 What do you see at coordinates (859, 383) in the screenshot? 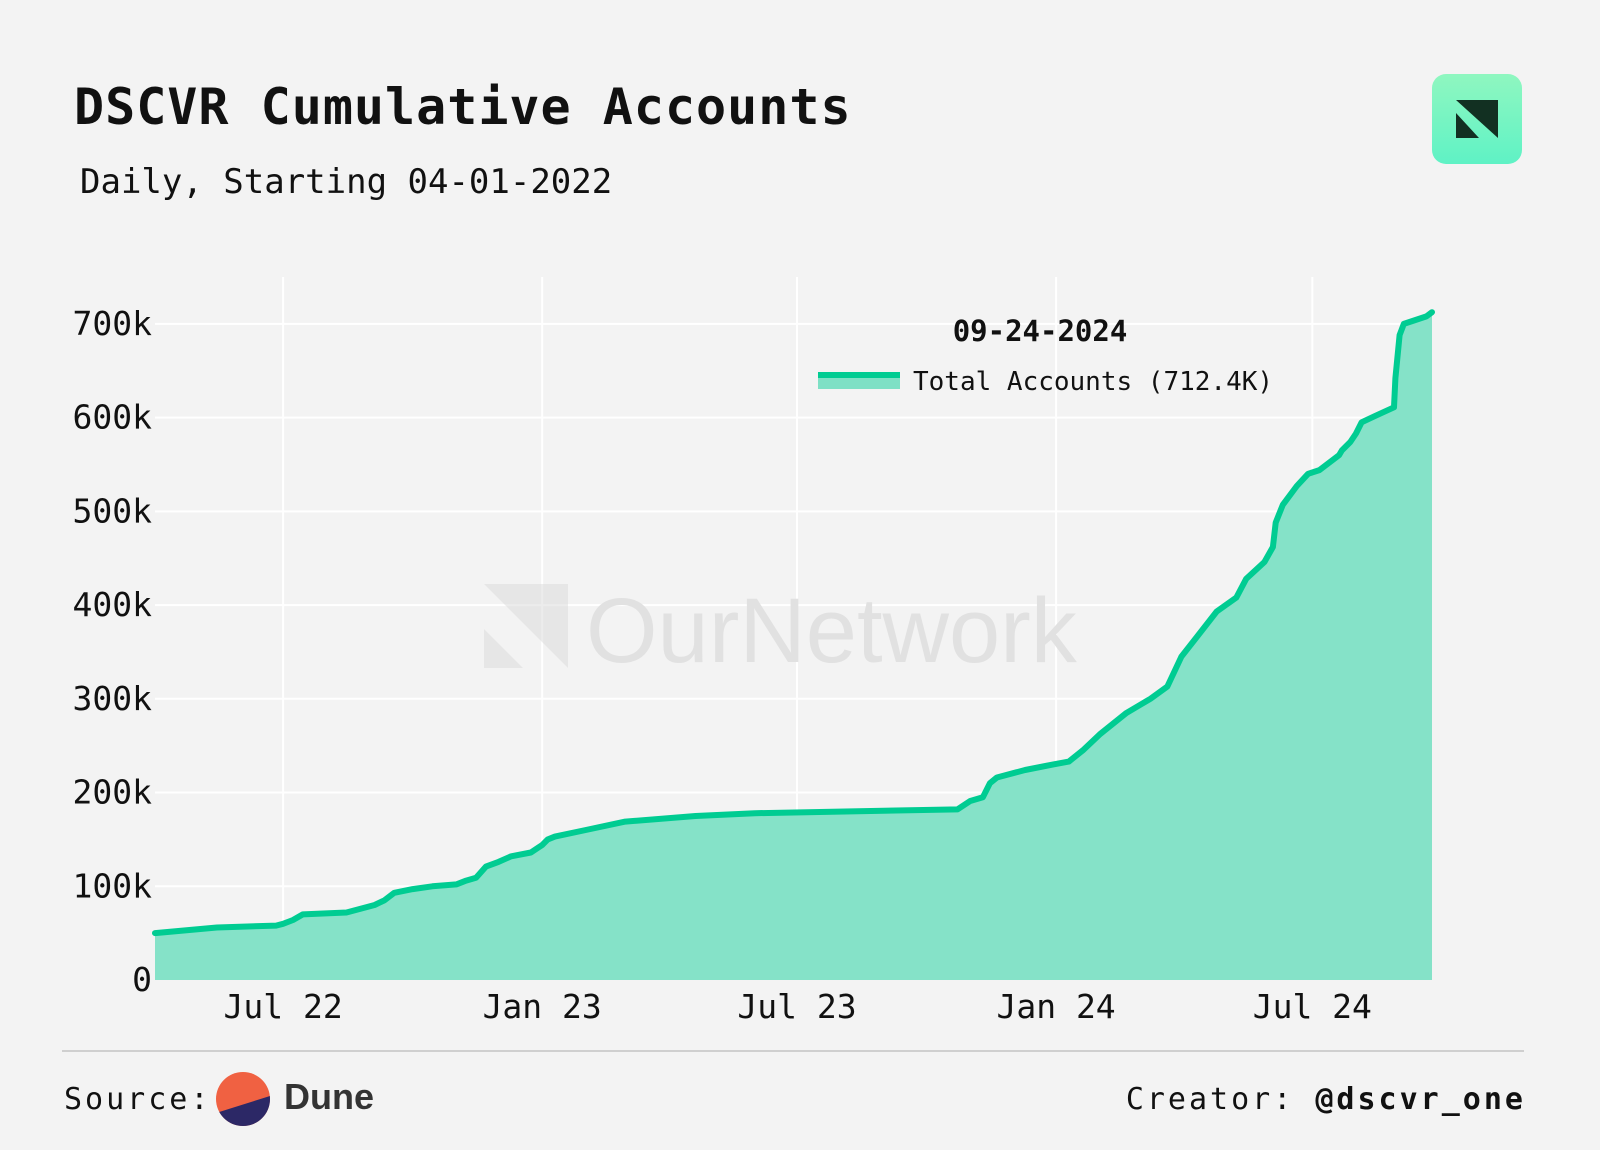
I see `legend-swatch-fill` at bounding box center [859, 383].